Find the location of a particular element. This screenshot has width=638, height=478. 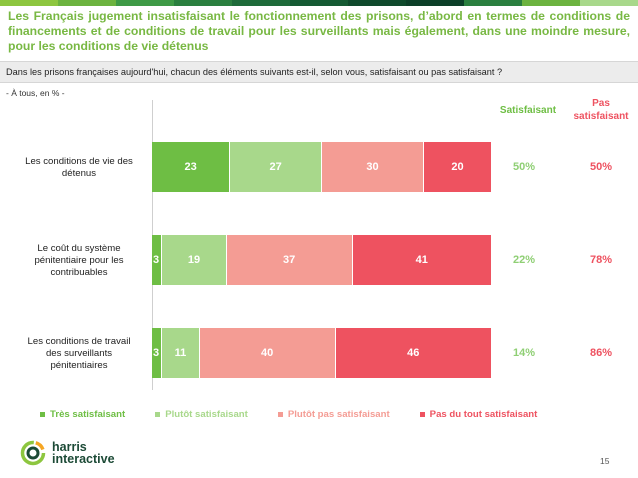

bar-segment: 27 is located at coordinates (276, 167).